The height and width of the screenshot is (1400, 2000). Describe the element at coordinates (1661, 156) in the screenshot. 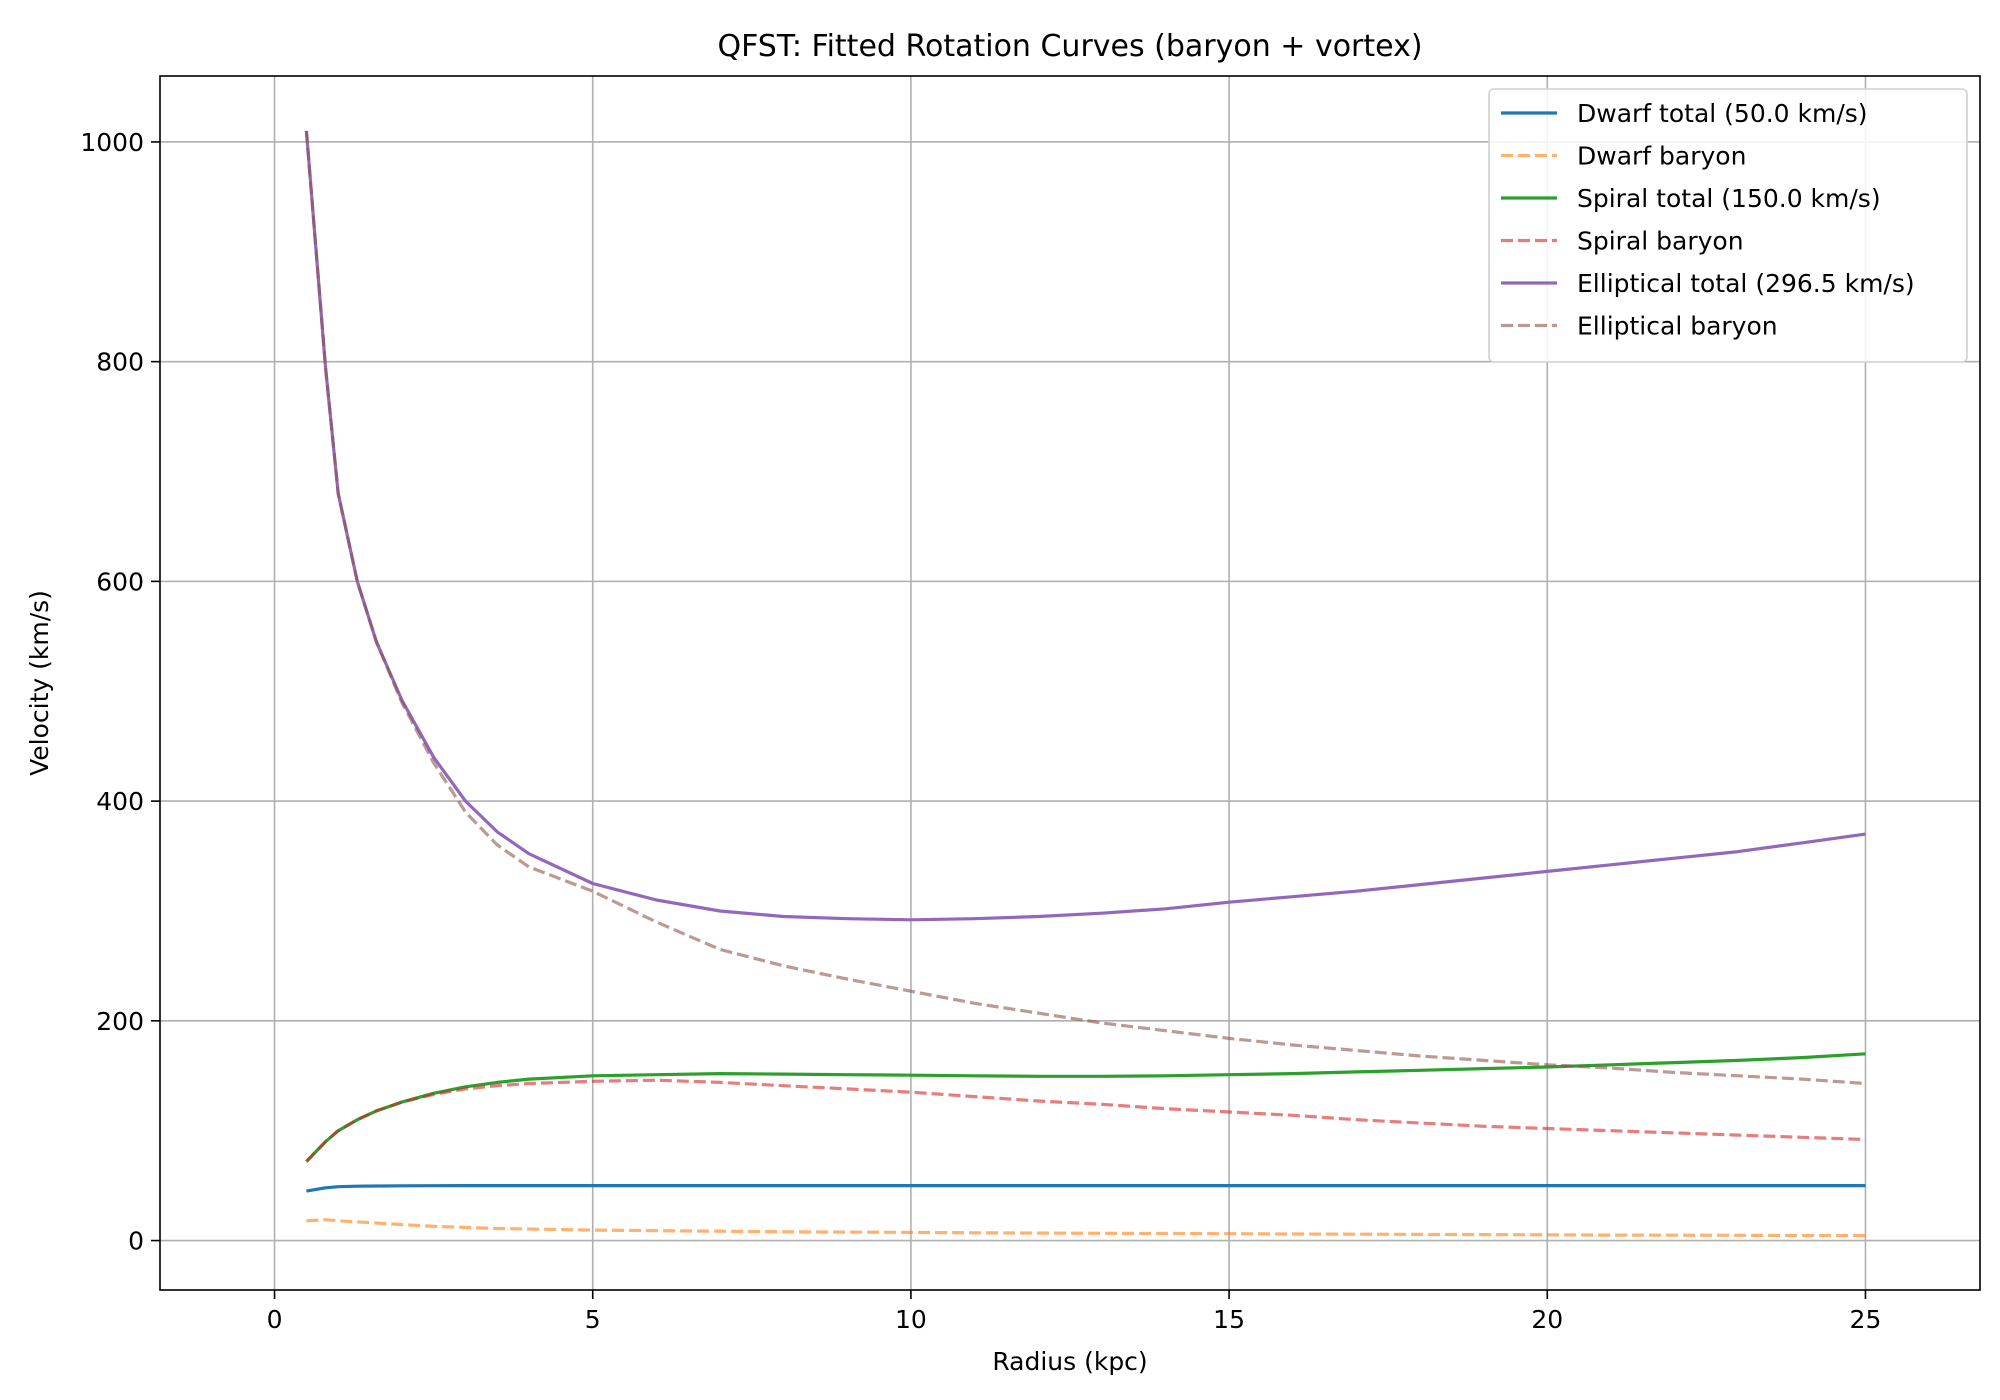

I see `legend-entry-label: Dwarf baryon` at that location.